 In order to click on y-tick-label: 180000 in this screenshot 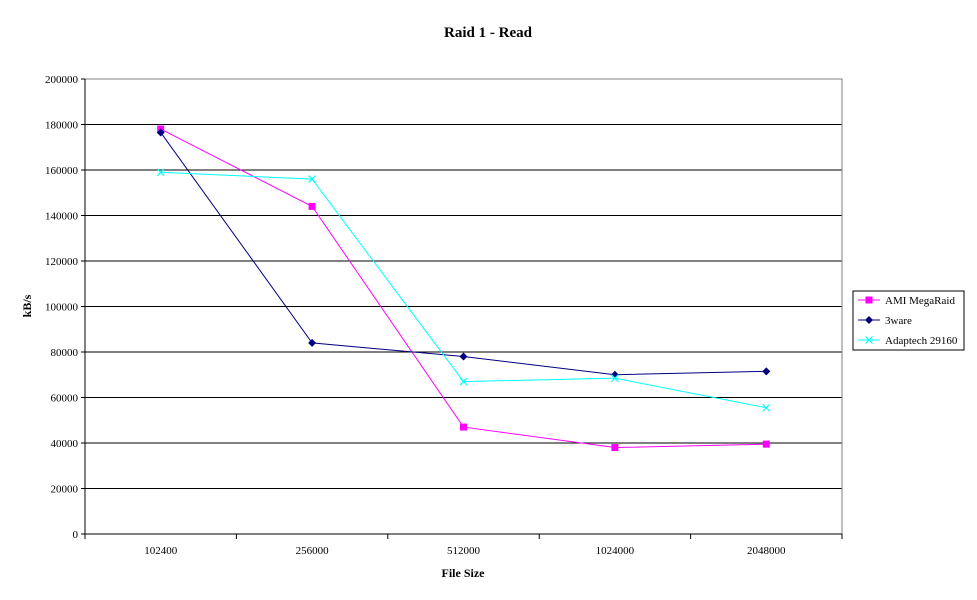, I will do `click(62, 126)`.